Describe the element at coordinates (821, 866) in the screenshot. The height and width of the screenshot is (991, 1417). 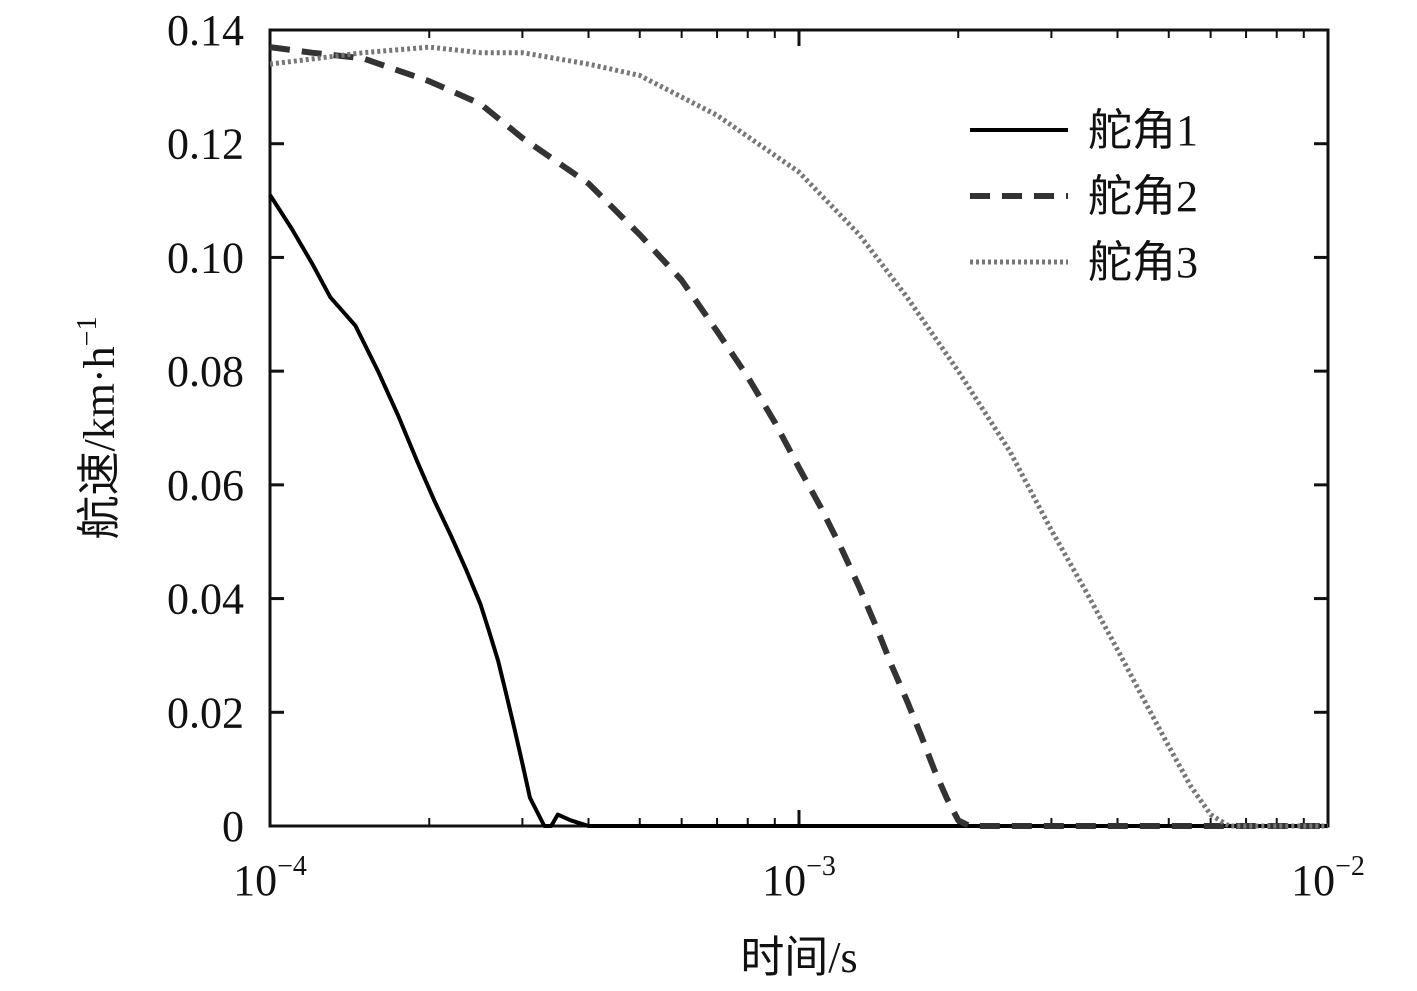
I see `x-tick-label-exponent: −3` at that location.